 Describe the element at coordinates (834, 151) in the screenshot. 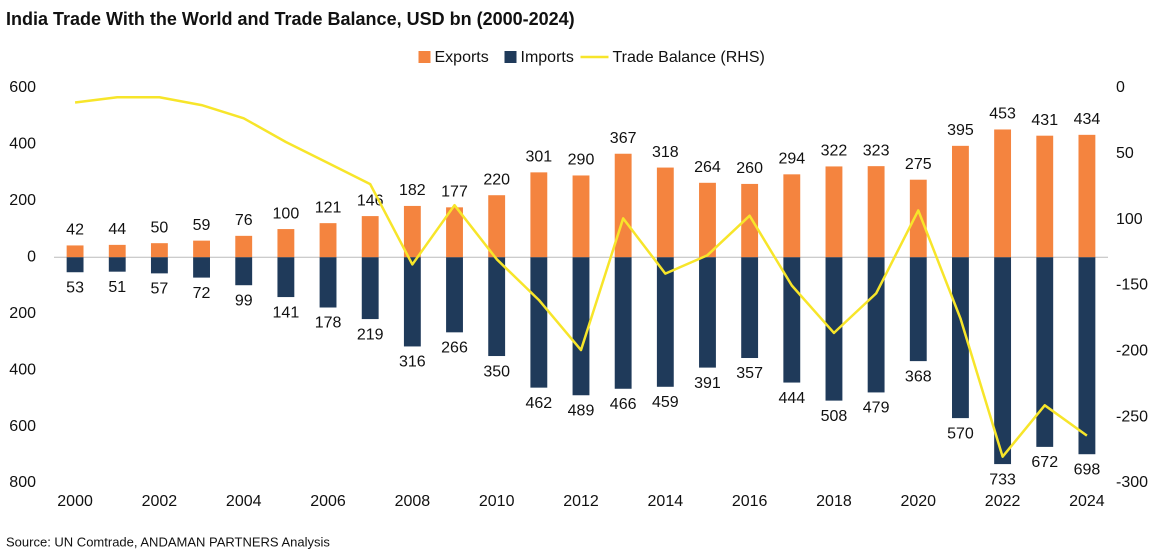

I see `data-label: 322` at that location.